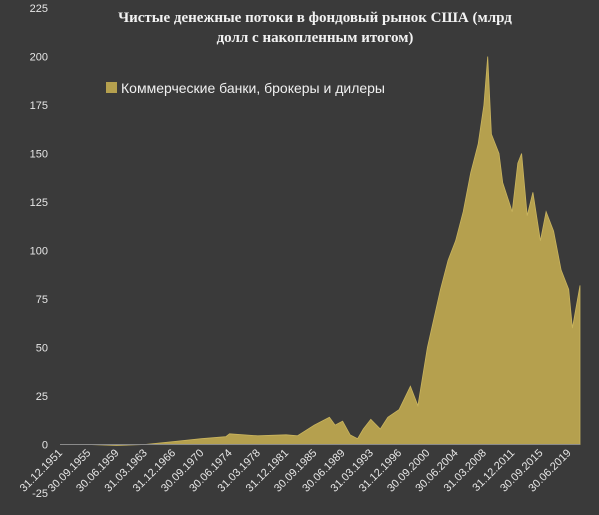 The image size is (599, 515). What do you see at coordinates (253, 88) in the screenshot?
I see `legend-label: Коммерческие банки, брокеры и дилеры` at bounding box center [253, 88].